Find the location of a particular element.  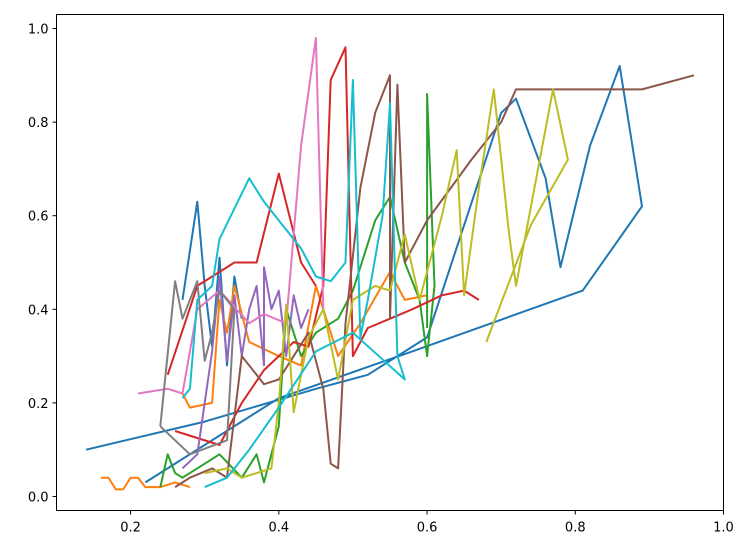

x-tick-label: 0.4 is located at coordinates (278, 528).